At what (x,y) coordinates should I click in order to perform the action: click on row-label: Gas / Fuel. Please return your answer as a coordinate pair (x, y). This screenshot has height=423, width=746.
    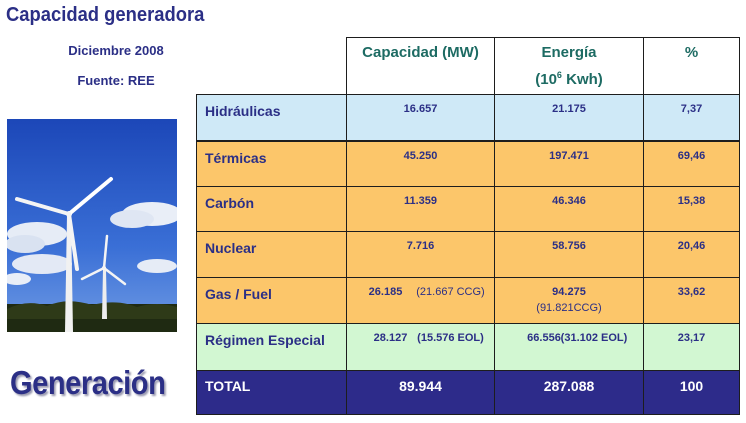
    Looking at the image, I should click on (238, 294).